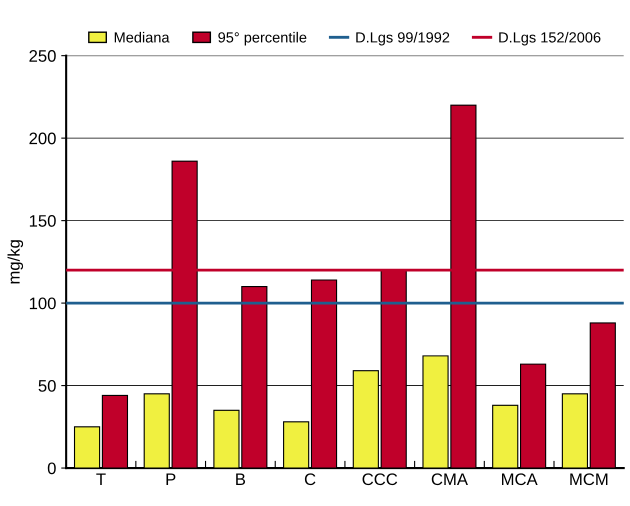 The width and height of the screenshot is (630, 506). Describe the element at coordinates (43, 221) in the screenshot. I see `y-tick-label: 150` at that location.